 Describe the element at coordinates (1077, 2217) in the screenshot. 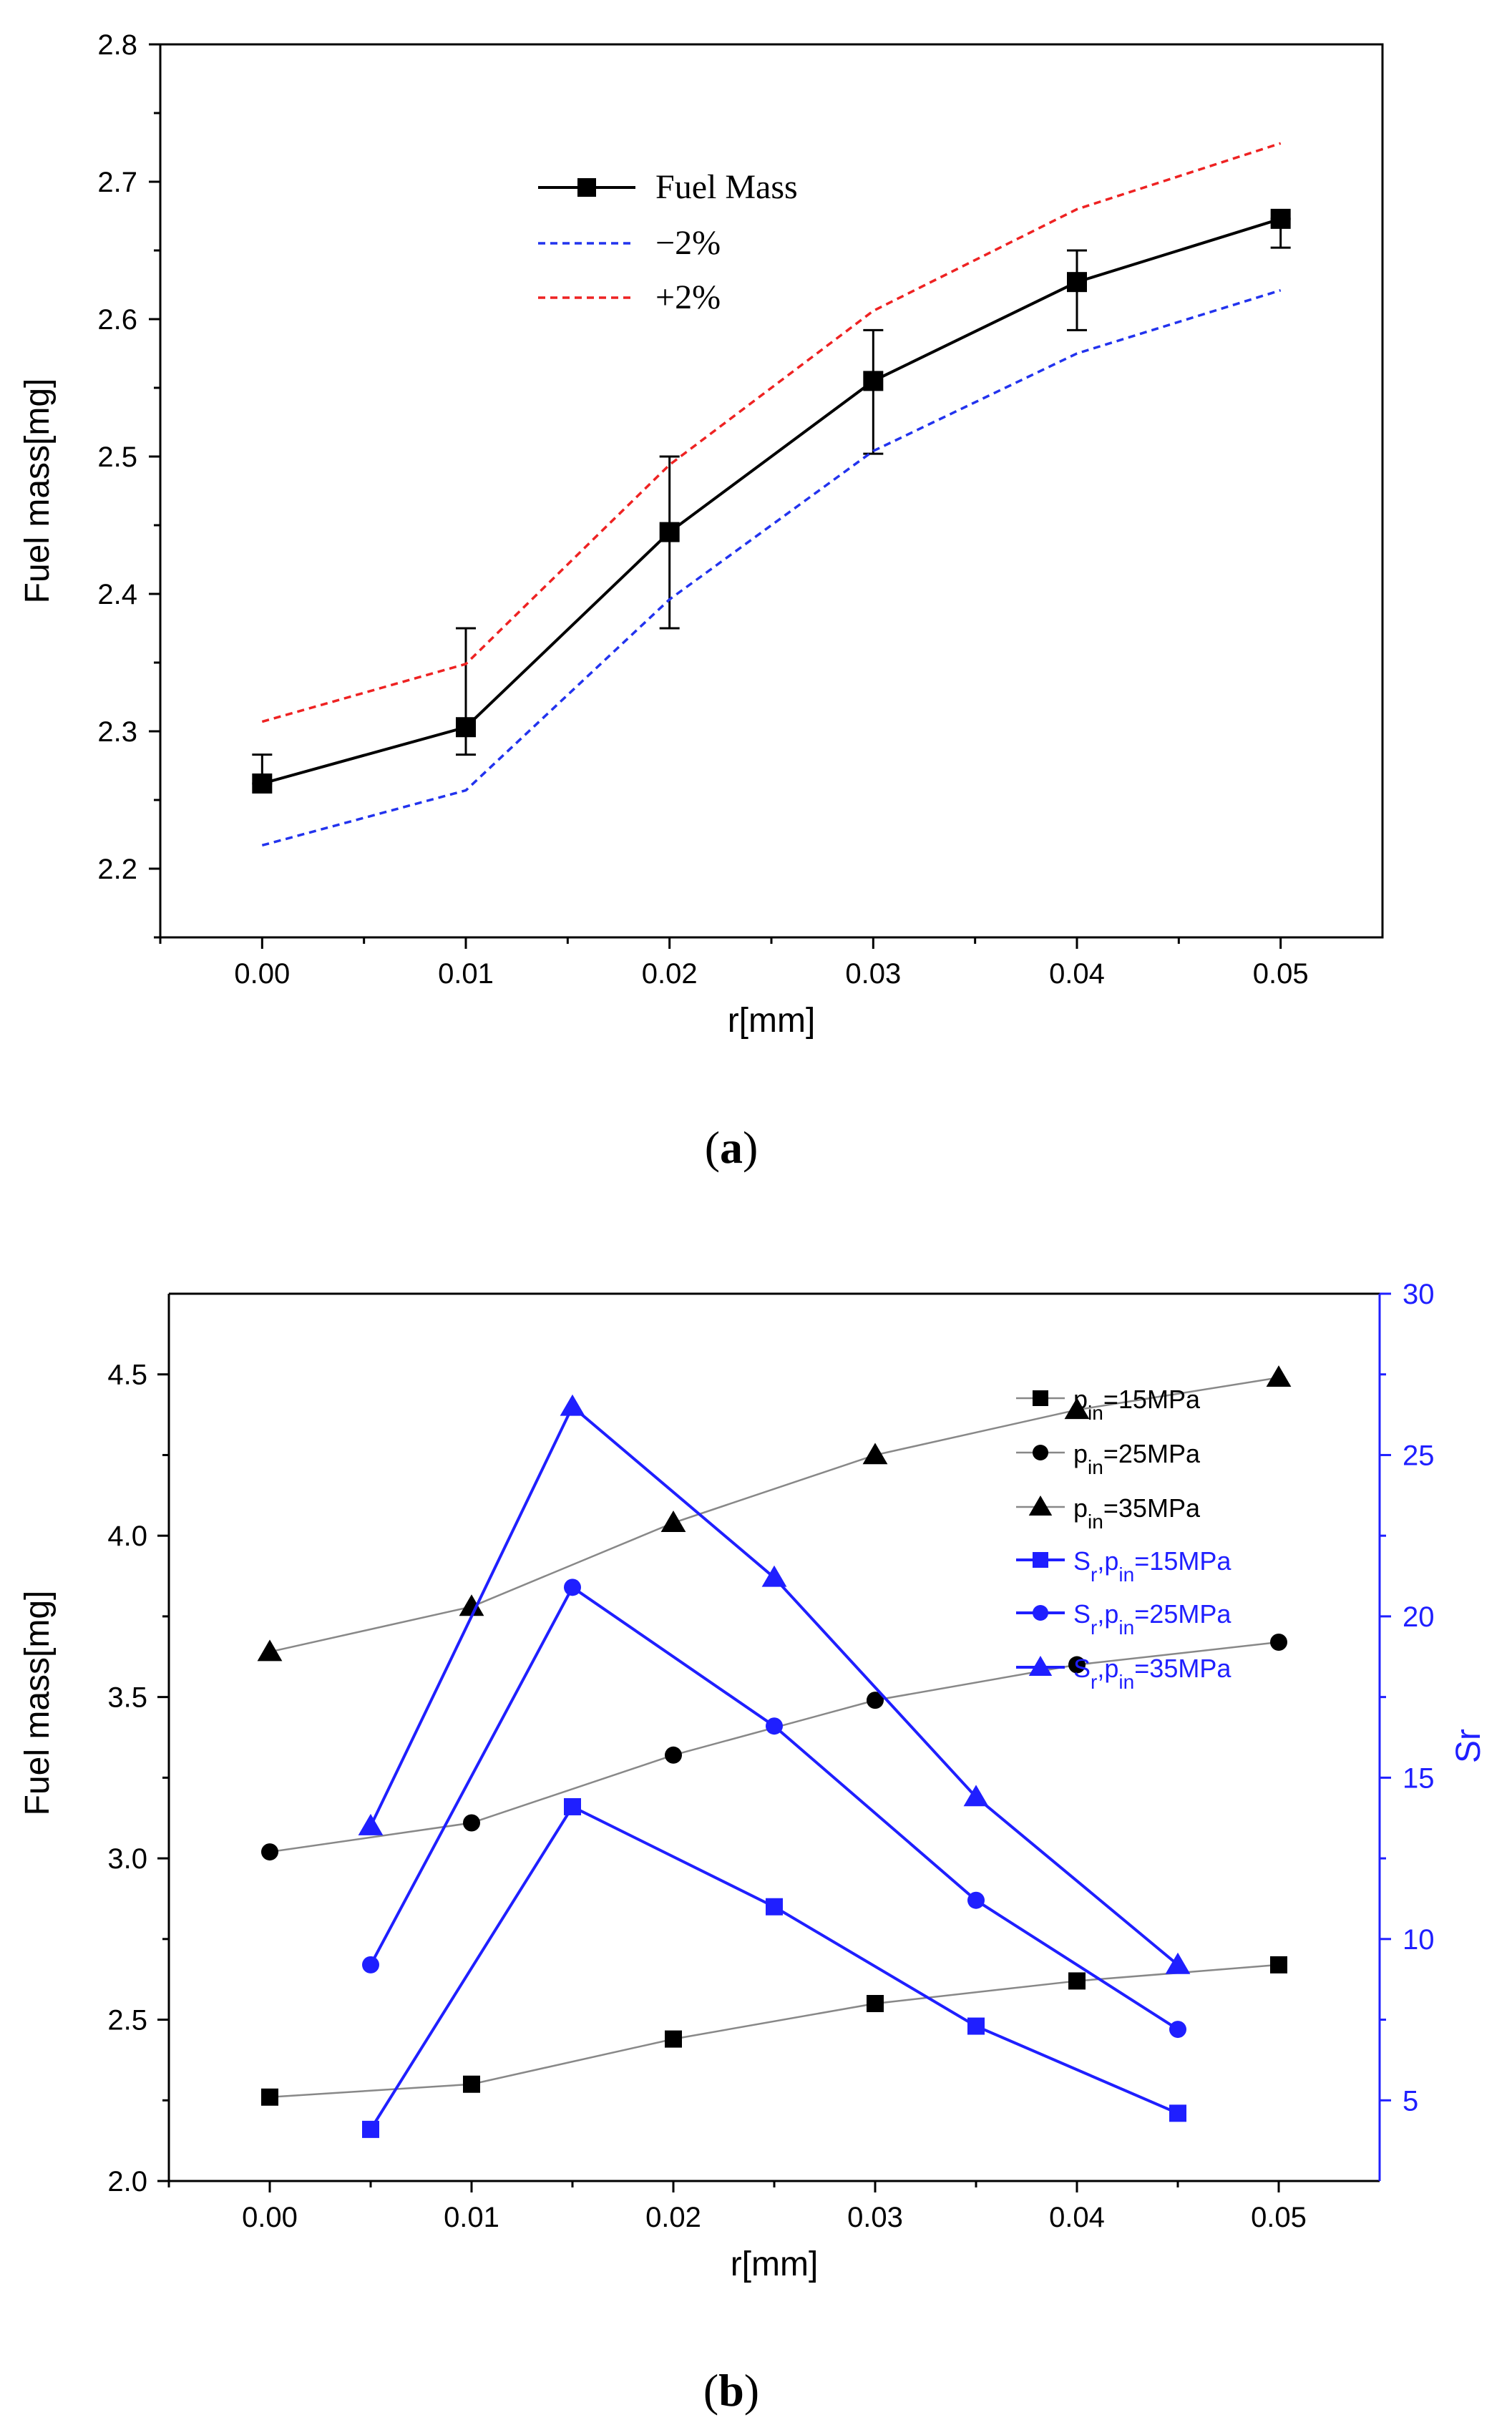

I see `x-tick-label-b: 0.04` at that location.